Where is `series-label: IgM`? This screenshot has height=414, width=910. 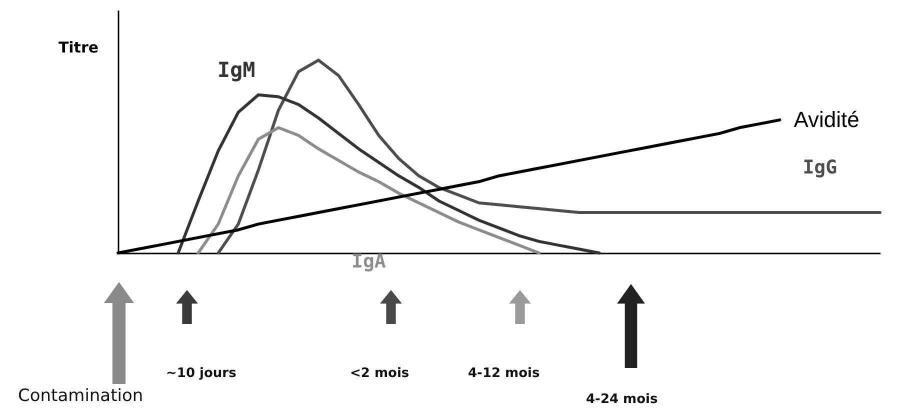
series-label: IgM is located at coordinates (236, 70).